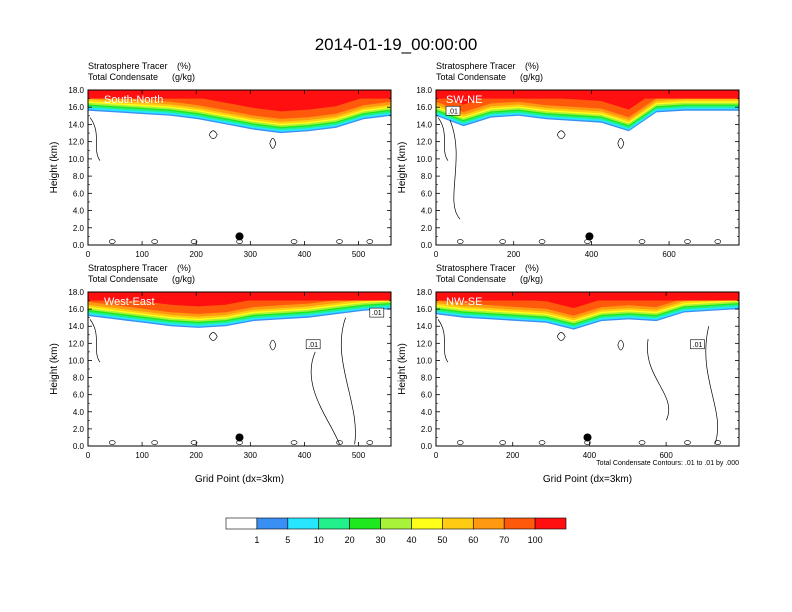 This screenshot has width=792, height=612. What do you see at coordinates (381, 540) in the screenshot?
I see `colorbar-label: 30` at bounding box center [381, 540].